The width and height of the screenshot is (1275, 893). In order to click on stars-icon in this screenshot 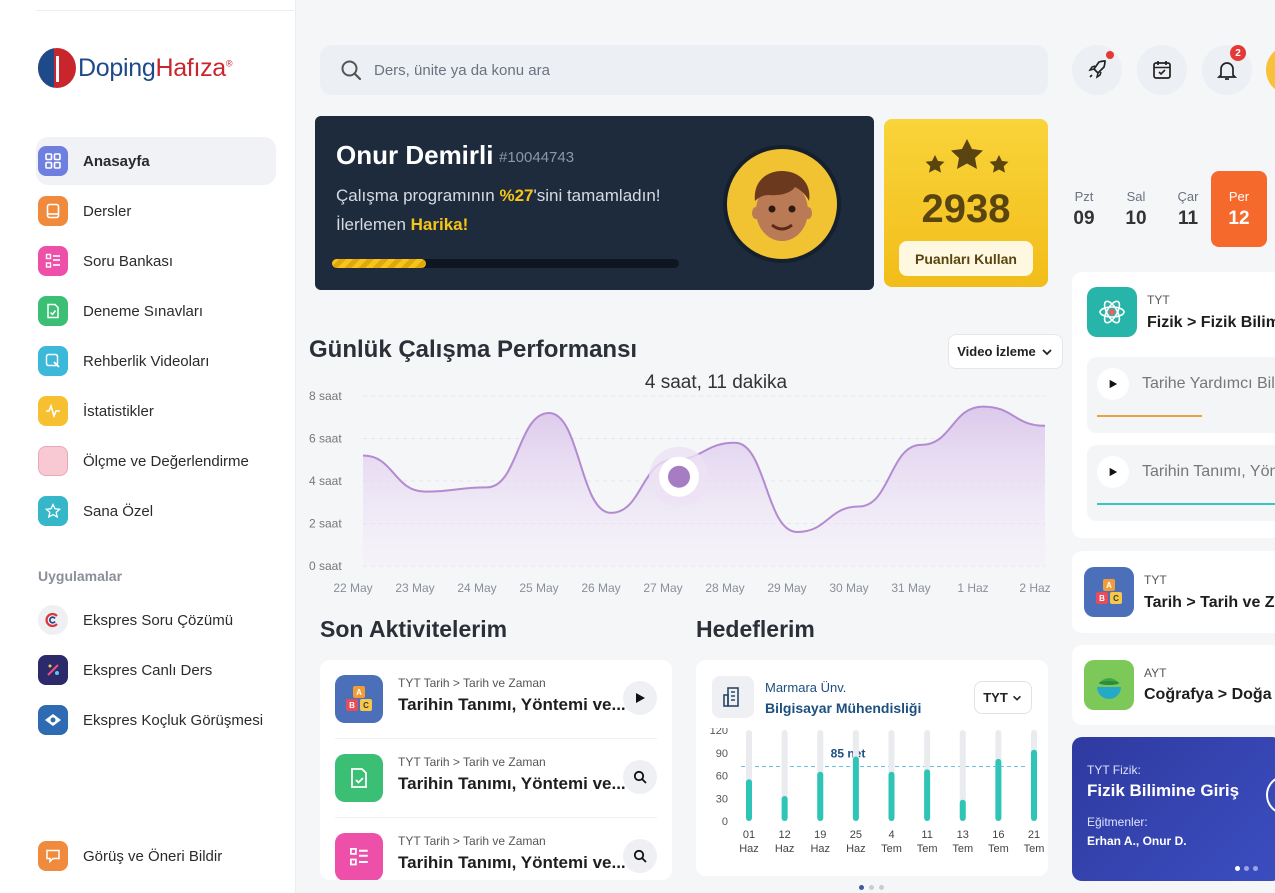, I will do `click(967, 162)`.